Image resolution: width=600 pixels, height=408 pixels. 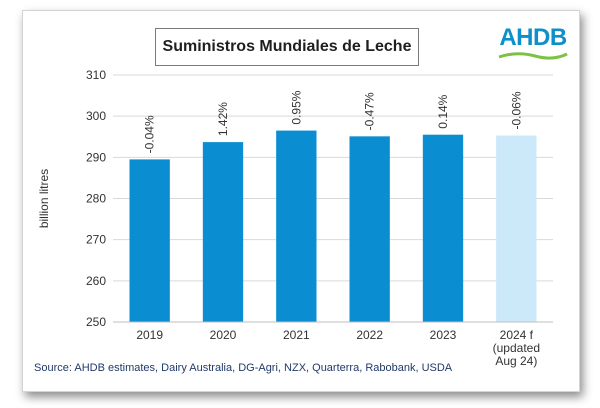 I want to click on logo-wave-icon, so click(x=533, y=56).